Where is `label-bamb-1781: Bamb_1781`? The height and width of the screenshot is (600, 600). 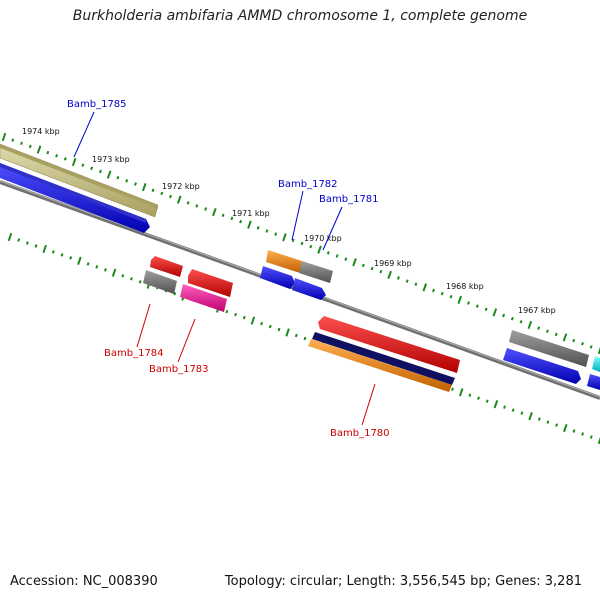 label-bamb-1781: Bamb_1781 is located at coordinates (349, 199).